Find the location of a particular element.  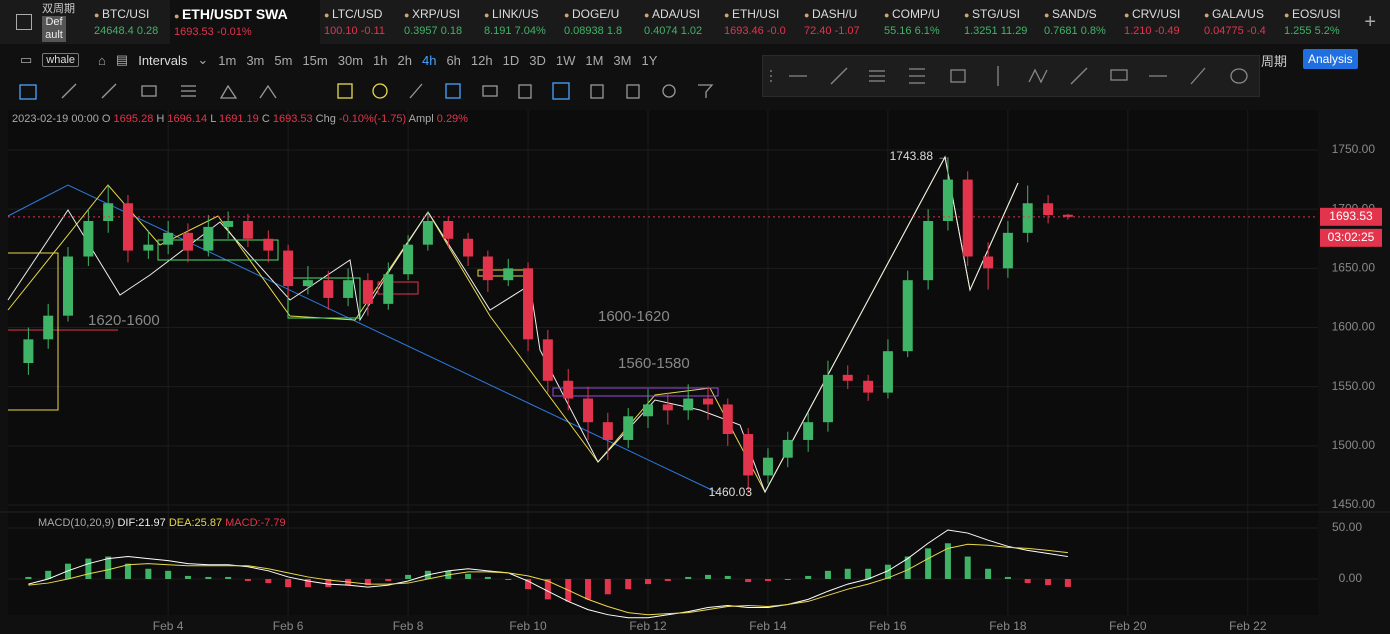

interval: 3D is located at coordinates (537, 60).